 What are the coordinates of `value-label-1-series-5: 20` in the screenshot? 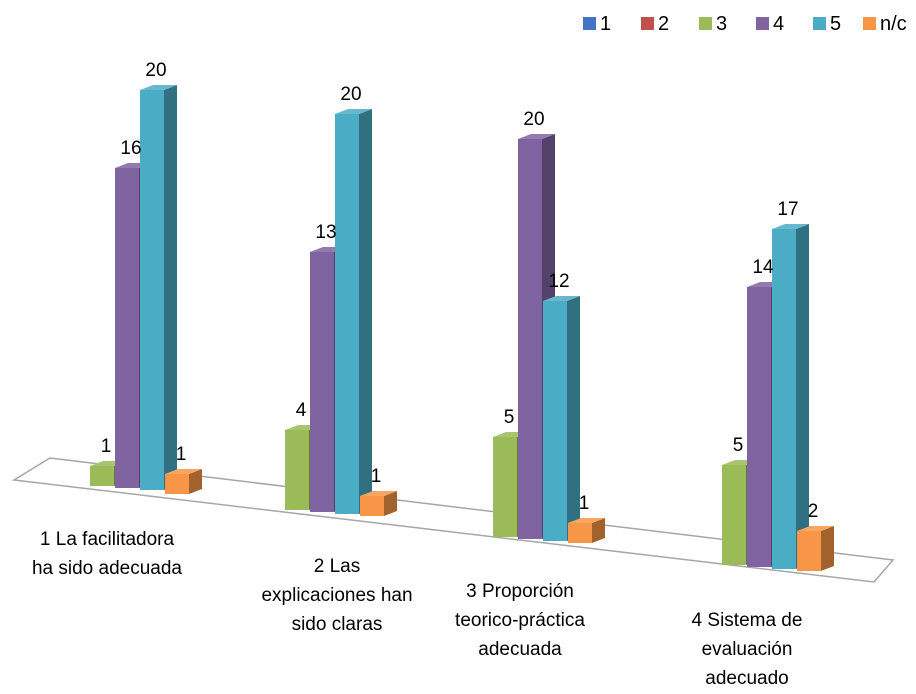 It's located at (155, 70).